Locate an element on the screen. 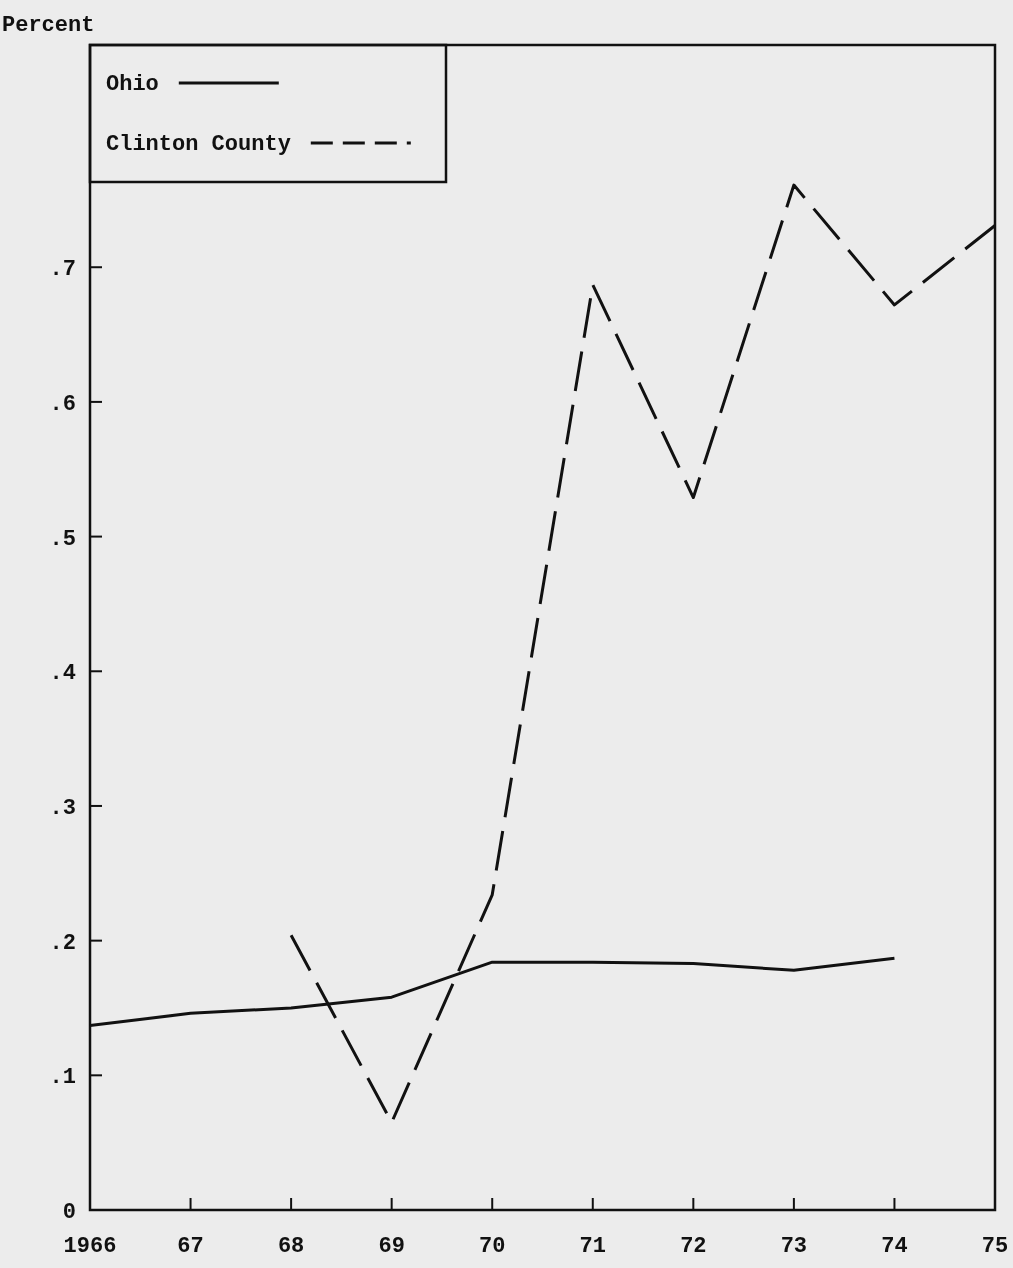 The image size is (1013, 1268). y-tick-label: .7 is located at coordinates (62, 270).